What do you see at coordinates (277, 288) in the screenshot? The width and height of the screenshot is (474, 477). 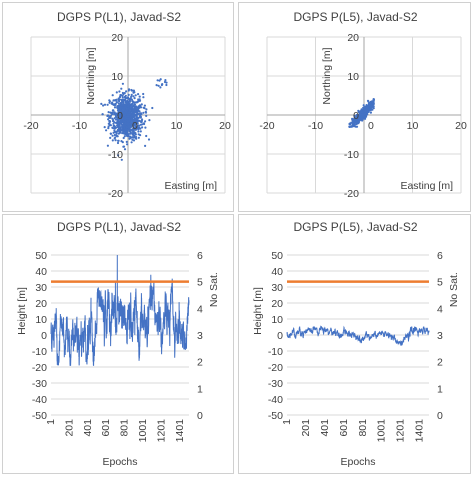 I see `y-tick-label: 30` at bounding box center [277, 288].